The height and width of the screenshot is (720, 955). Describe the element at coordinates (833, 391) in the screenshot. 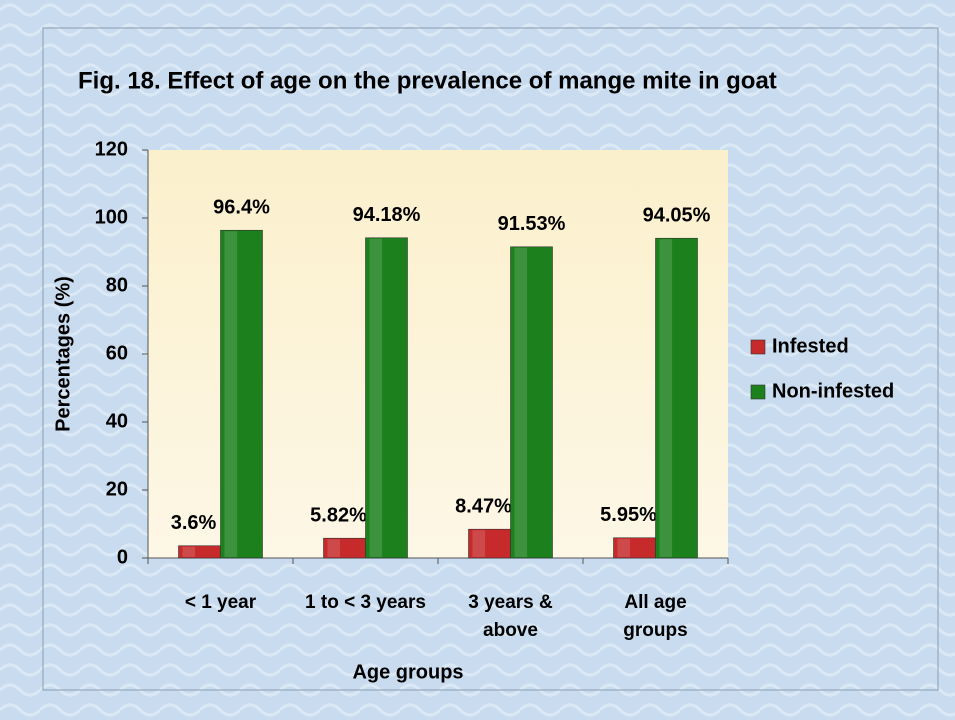

I see `legend-label: Non-infested` at that location.